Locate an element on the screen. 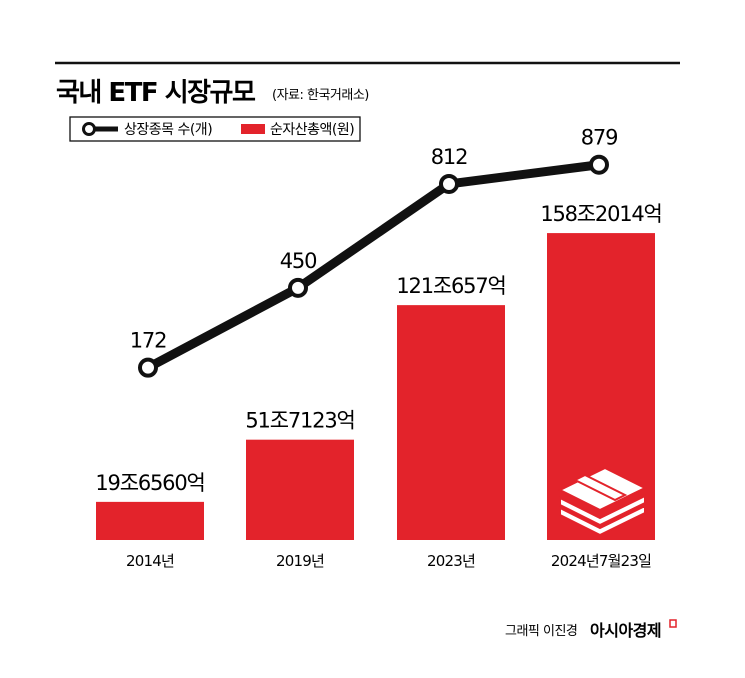  count-value-label: 172 is located at coordinates (148, 341).